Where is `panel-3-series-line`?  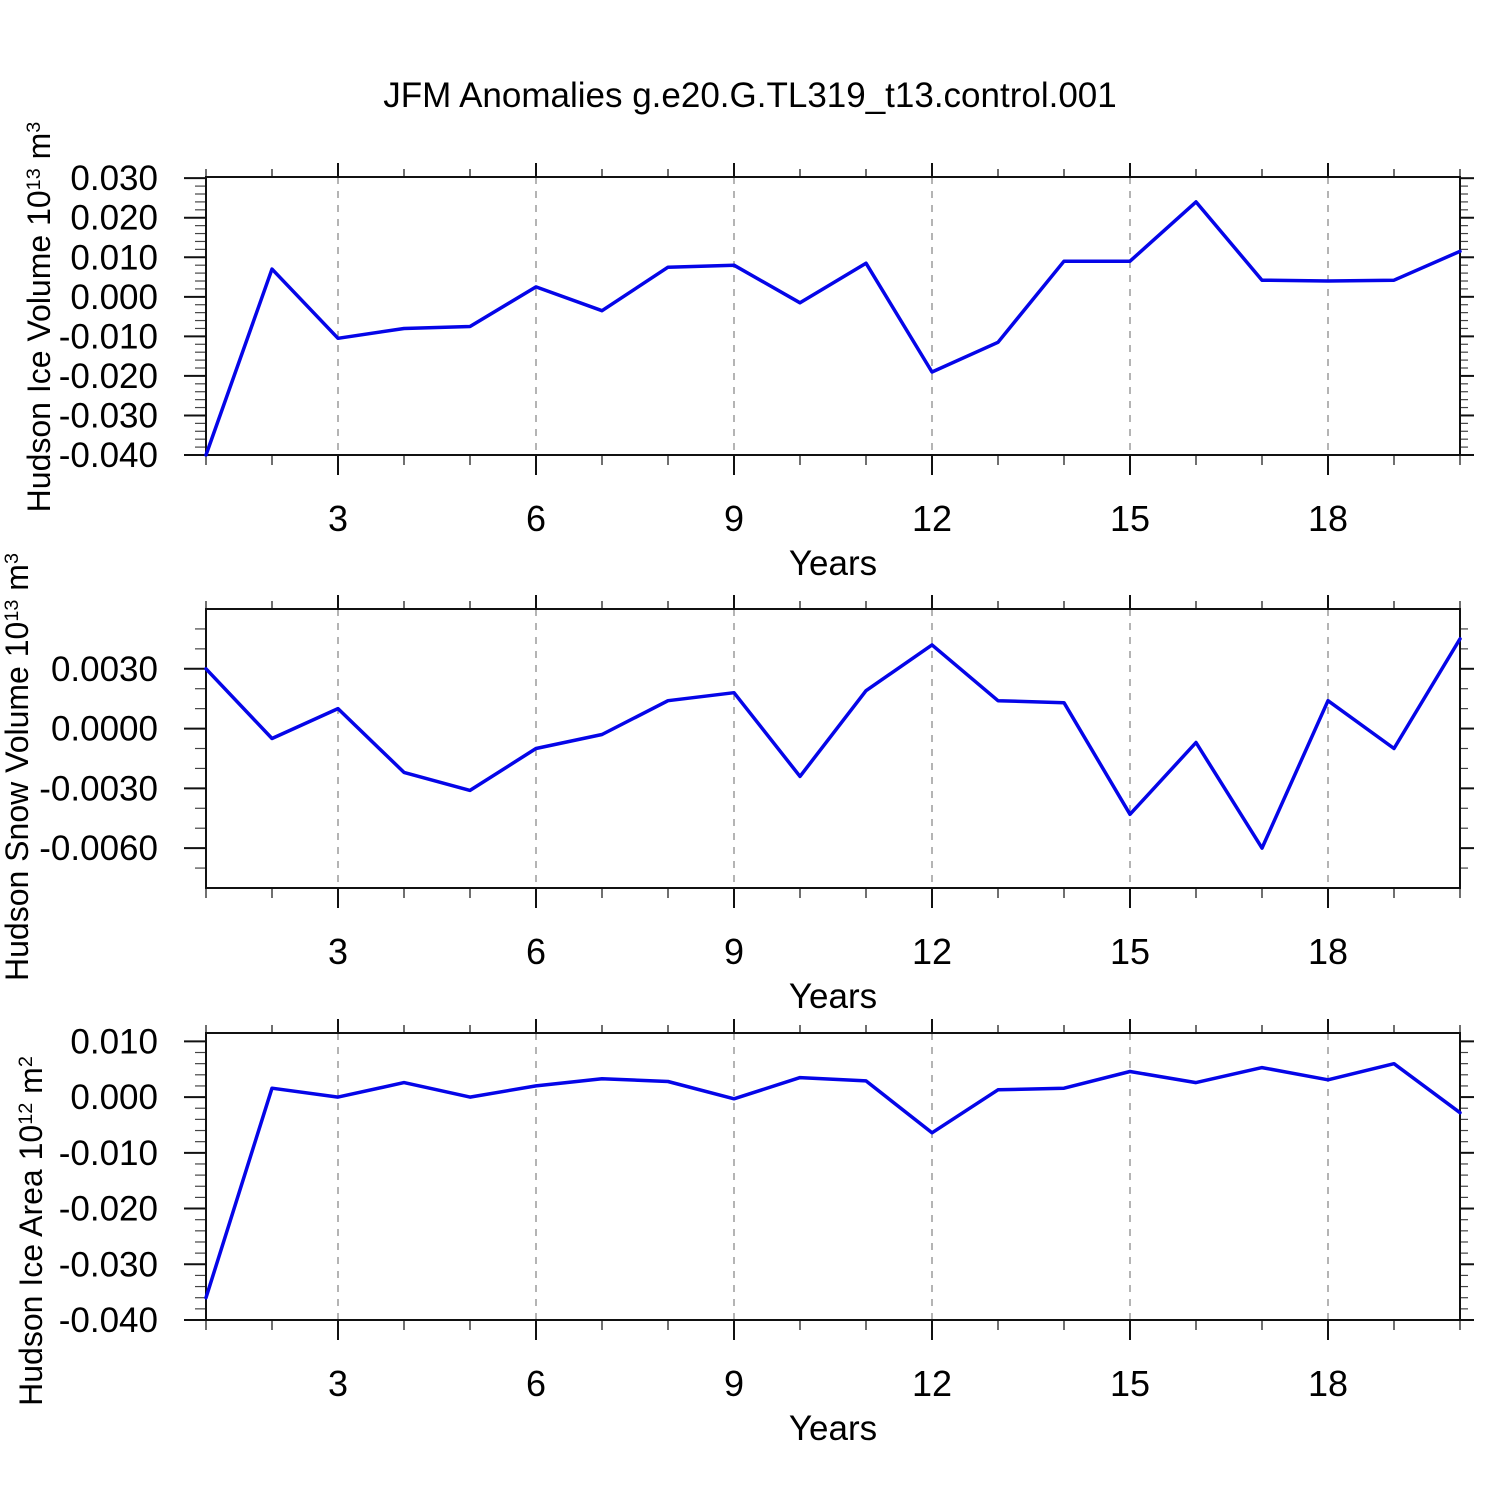
panel-3-series-line is located at coordinates (833, 1180).